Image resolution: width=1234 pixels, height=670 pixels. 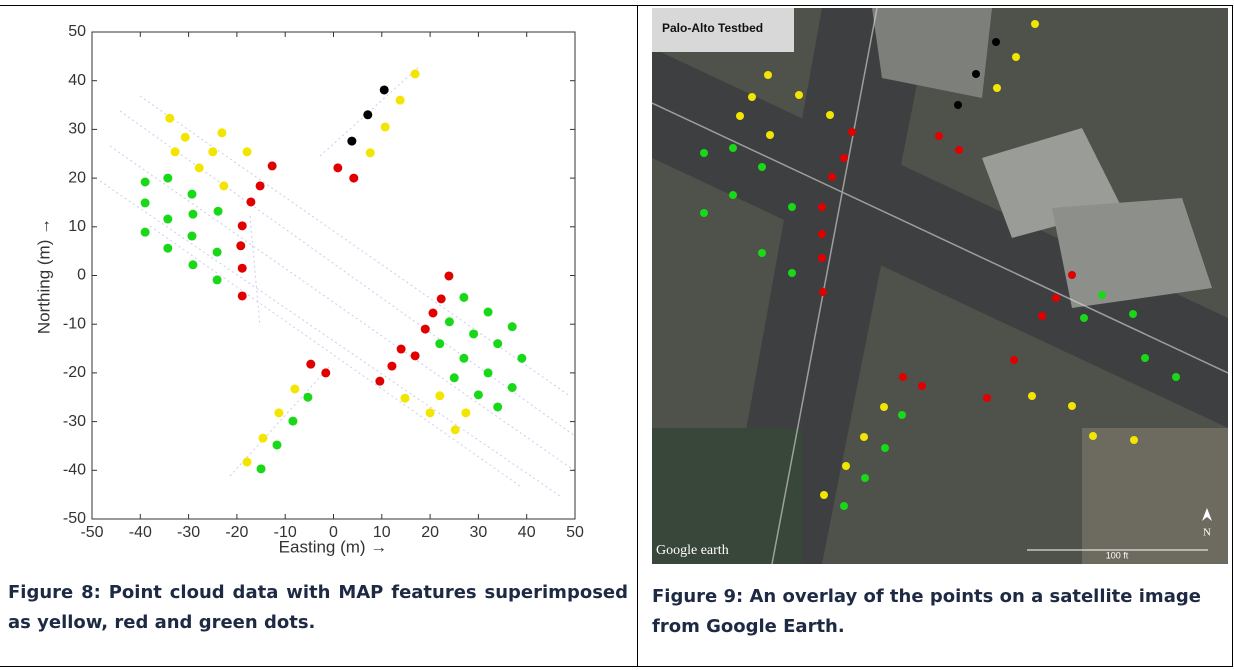 I want to click on y-tick-label: -20, so click(x=74, y=372).